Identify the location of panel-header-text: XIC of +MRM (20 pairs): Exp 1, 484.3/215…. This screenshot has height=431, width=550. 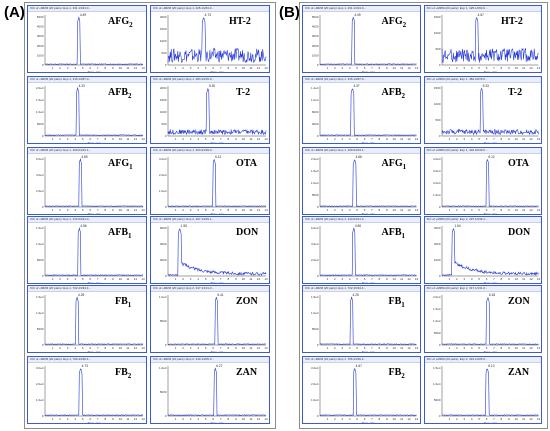
(482, 80).